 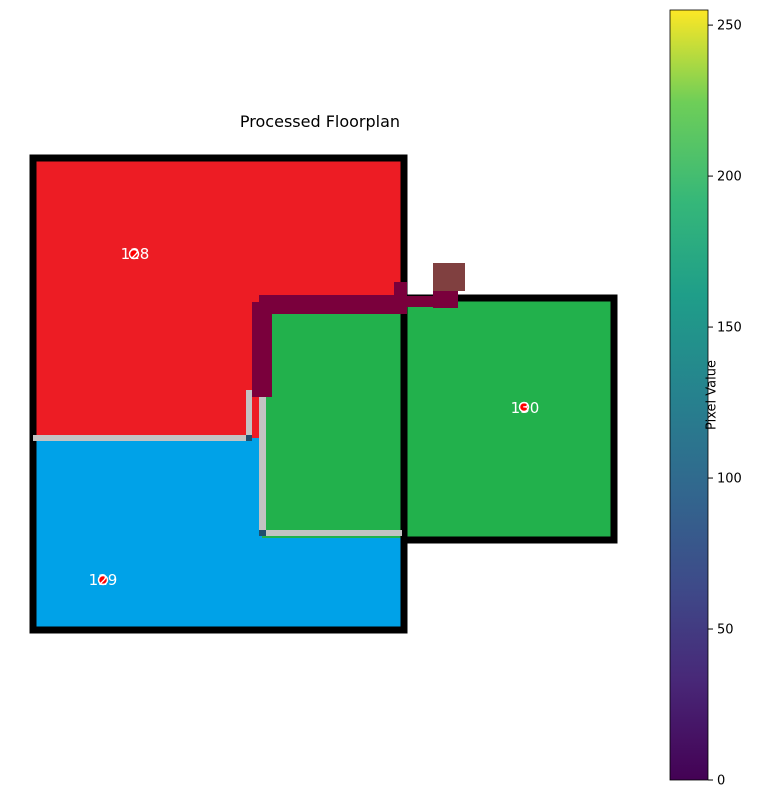 What do you see at coordinates (712, 395) in the screenshot?
I see `colorbar-label: Pixel Value` at bounding box center [712, 395].